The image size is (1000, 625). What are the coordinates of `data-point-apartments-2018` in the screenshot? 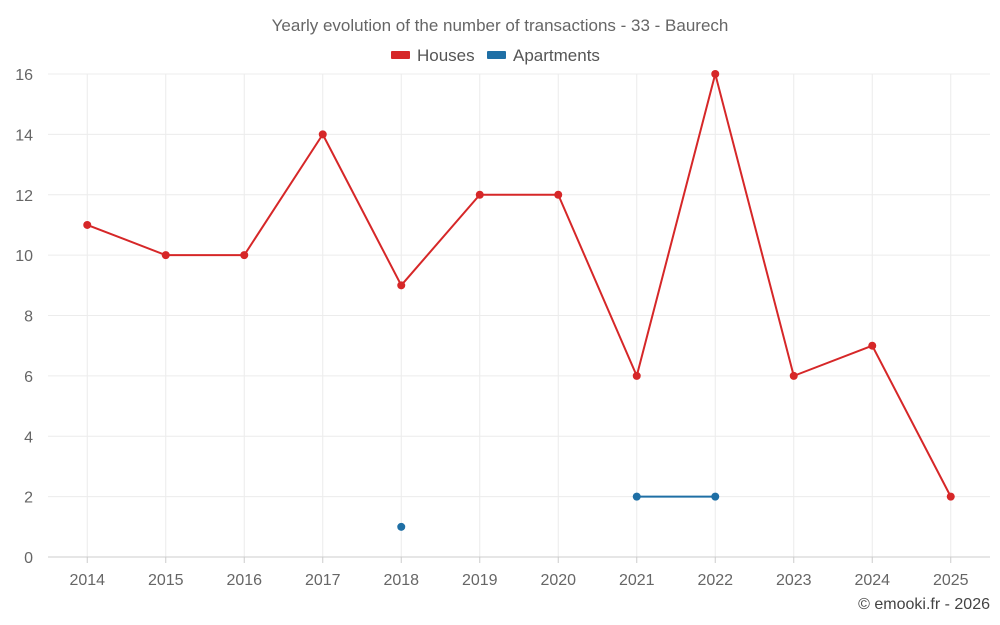 It's located at (401, 526).